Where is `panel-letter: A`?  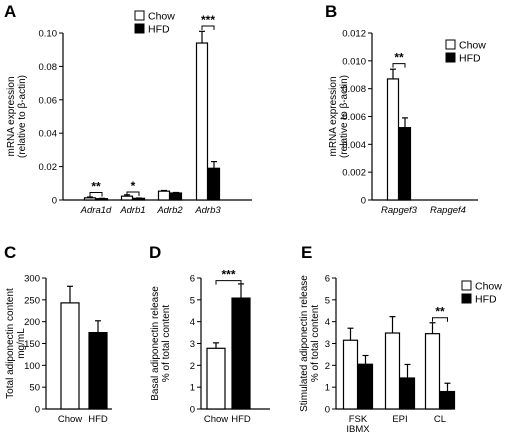
panel-letter: A is located at coordinates (10, 11).